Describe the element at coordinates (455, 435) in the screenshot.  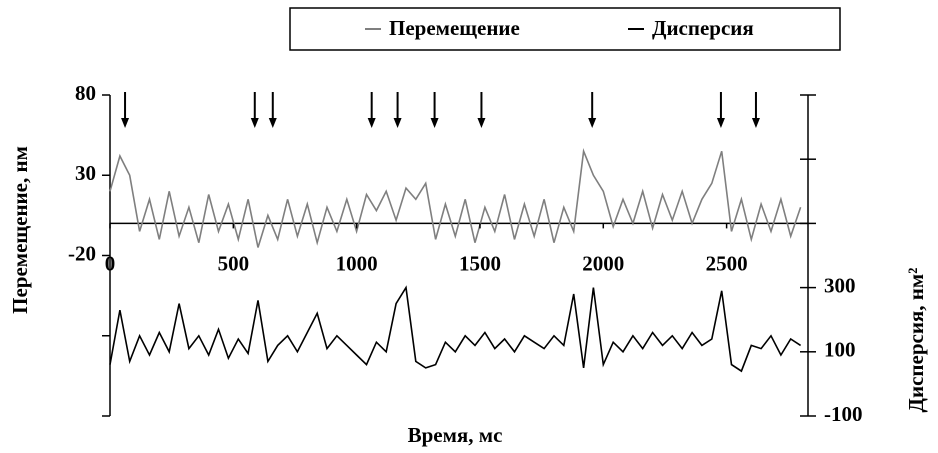
I see `x-axis-label: Время, мс` at that location.